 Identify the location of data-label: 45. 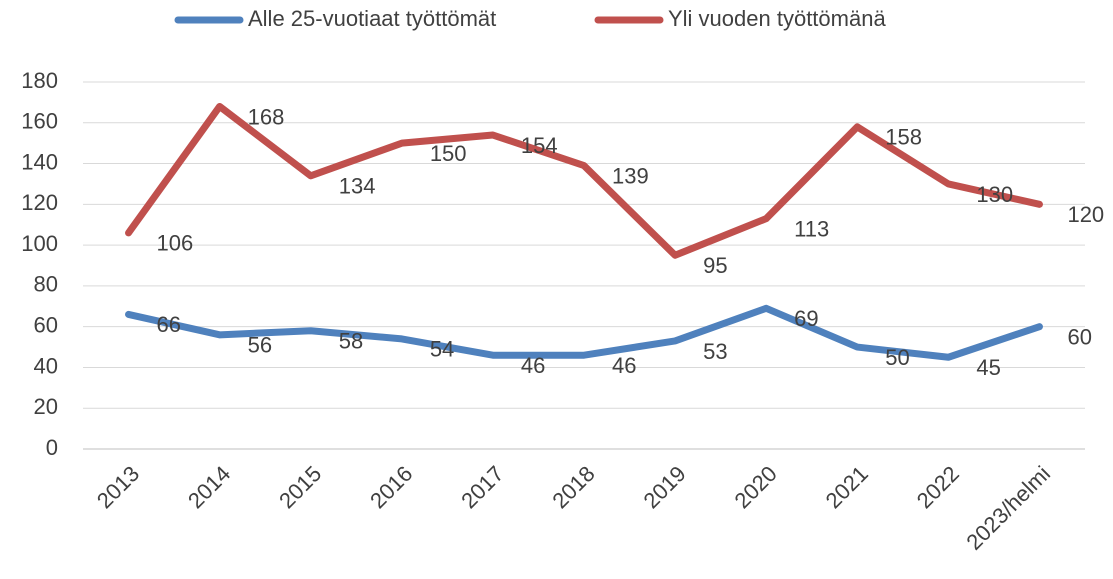
(988, 367).